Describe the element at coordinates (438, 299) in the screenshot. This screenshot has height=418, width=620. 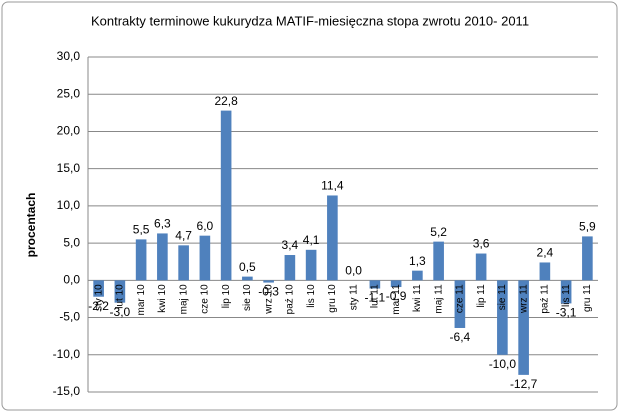
I see `x-tick-label: maj 11` at that location.